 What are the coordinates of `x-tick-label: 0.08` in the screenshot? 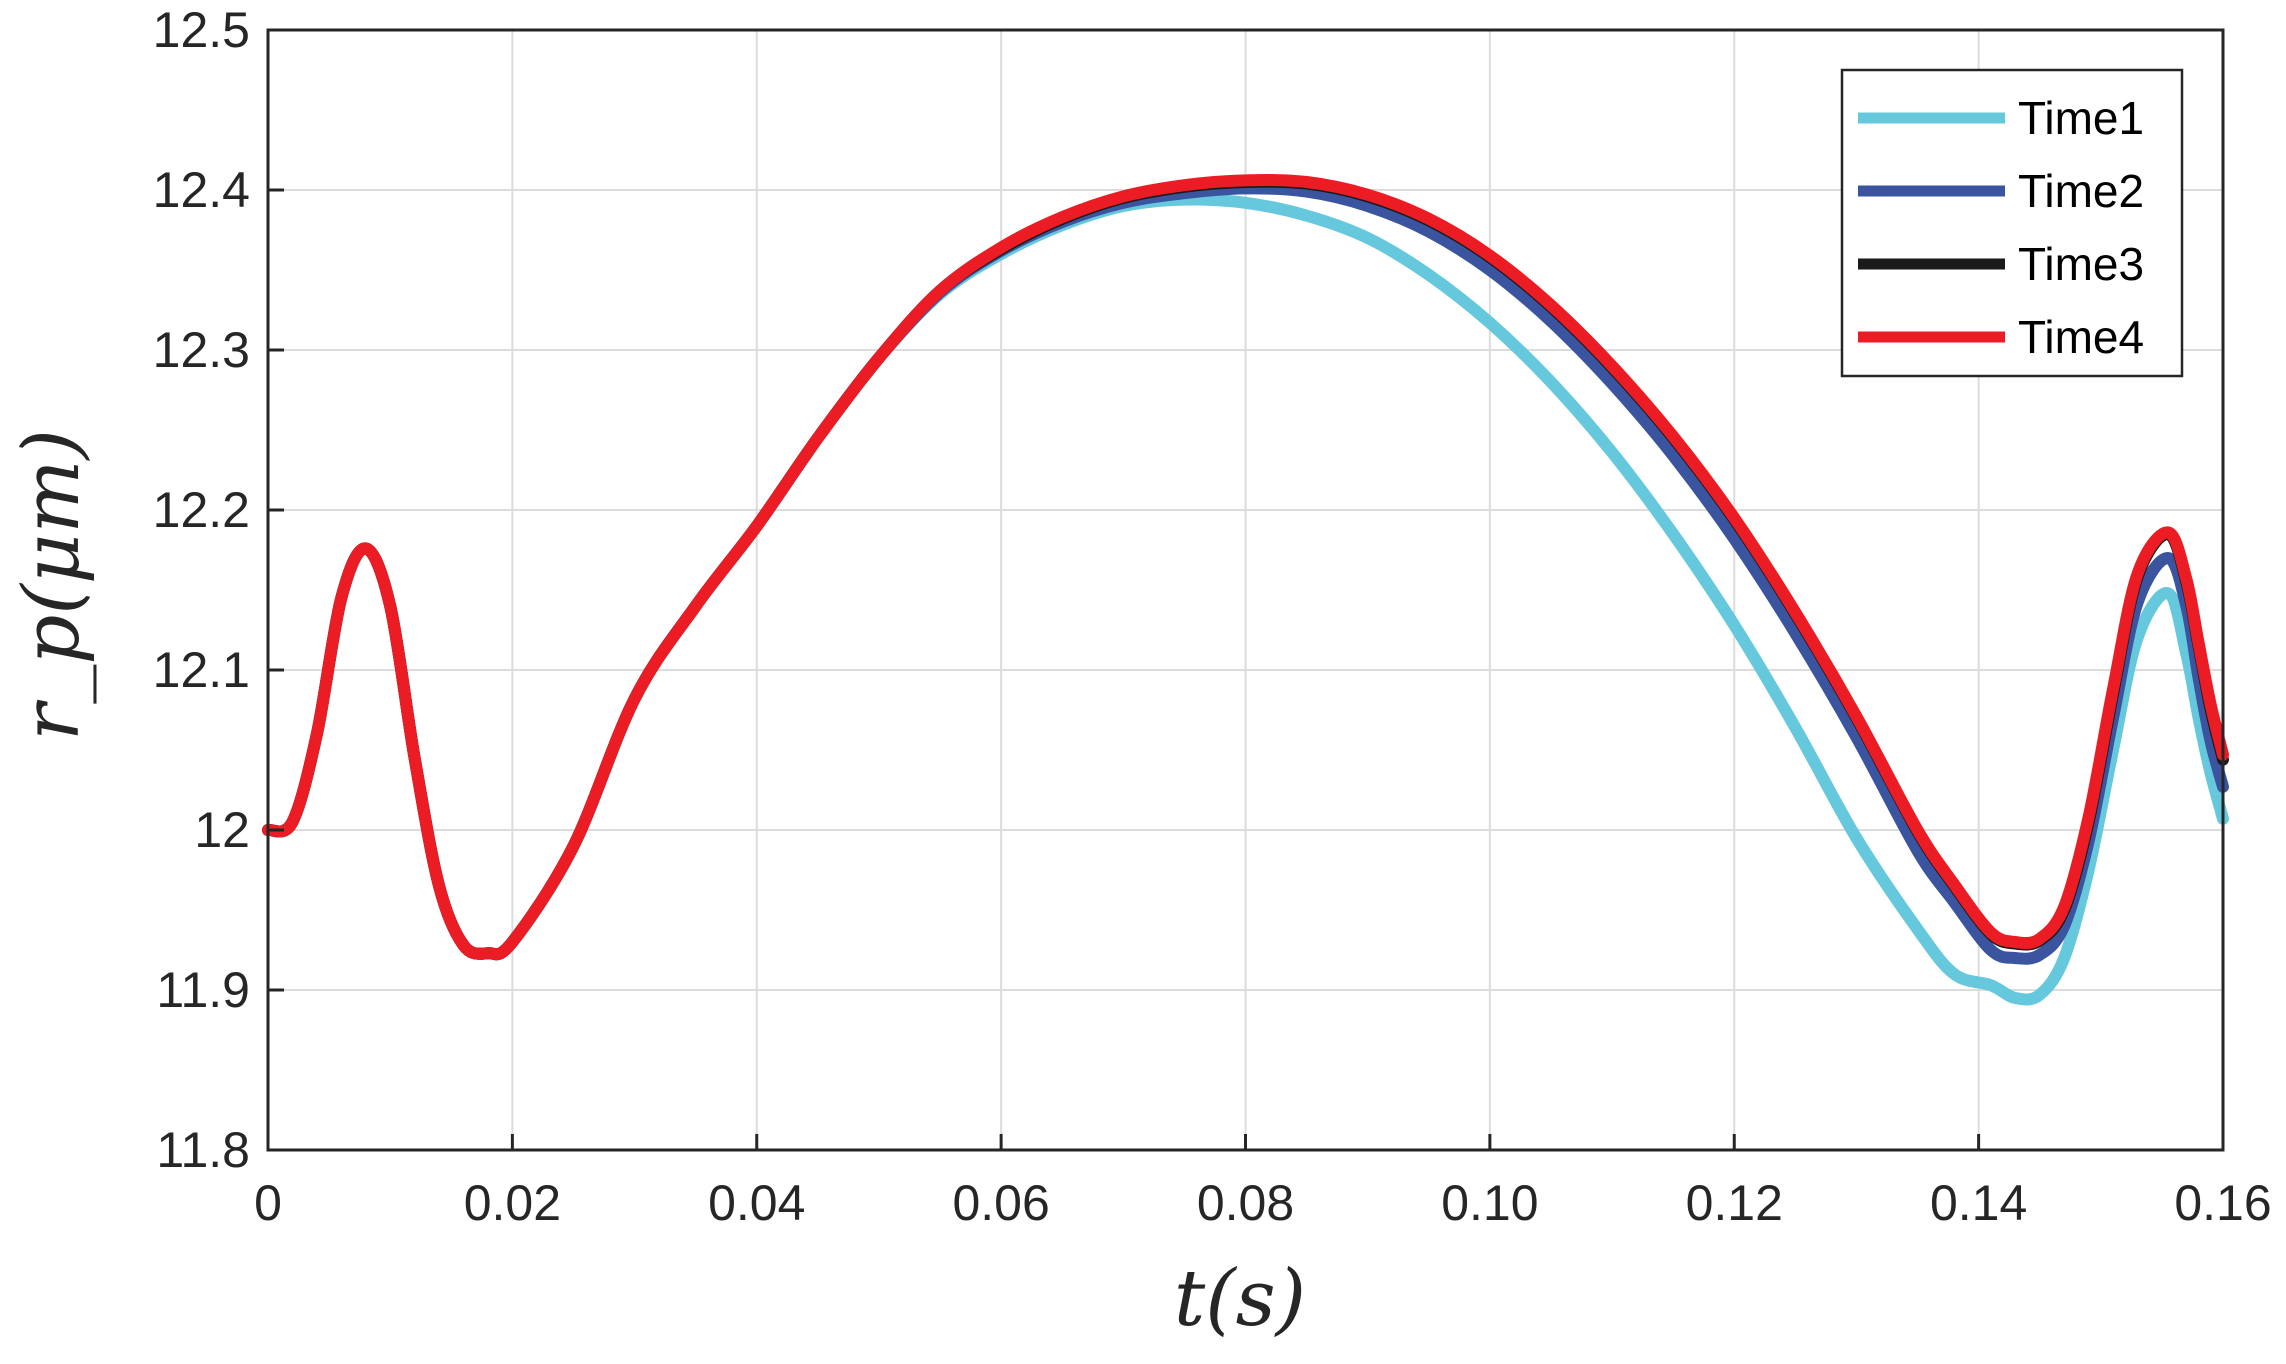 It's located at (1245, 1203).